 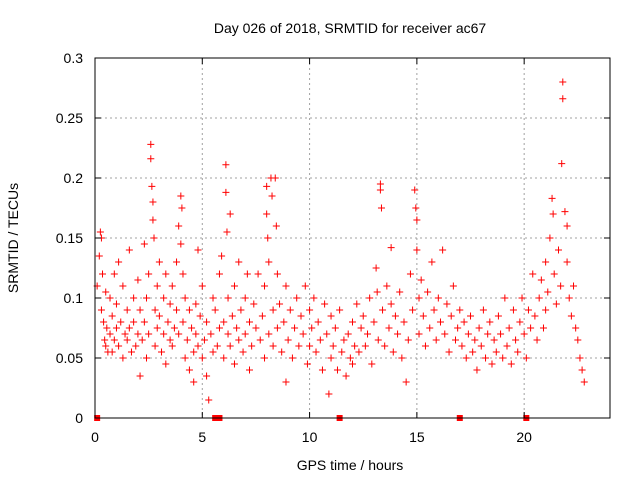 I want to click on x-tick-label: 10, so click(x=310, y=437).